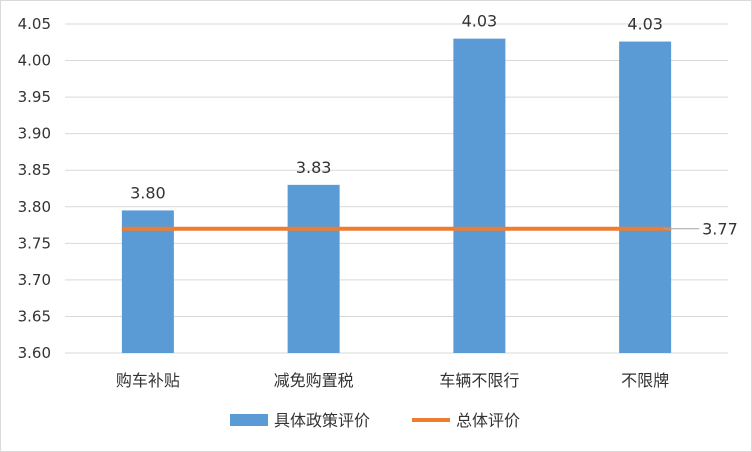  Describe the element at coordinates (34, 353) in the screenshot. I see `y-tick-label: 3.60` at that location.